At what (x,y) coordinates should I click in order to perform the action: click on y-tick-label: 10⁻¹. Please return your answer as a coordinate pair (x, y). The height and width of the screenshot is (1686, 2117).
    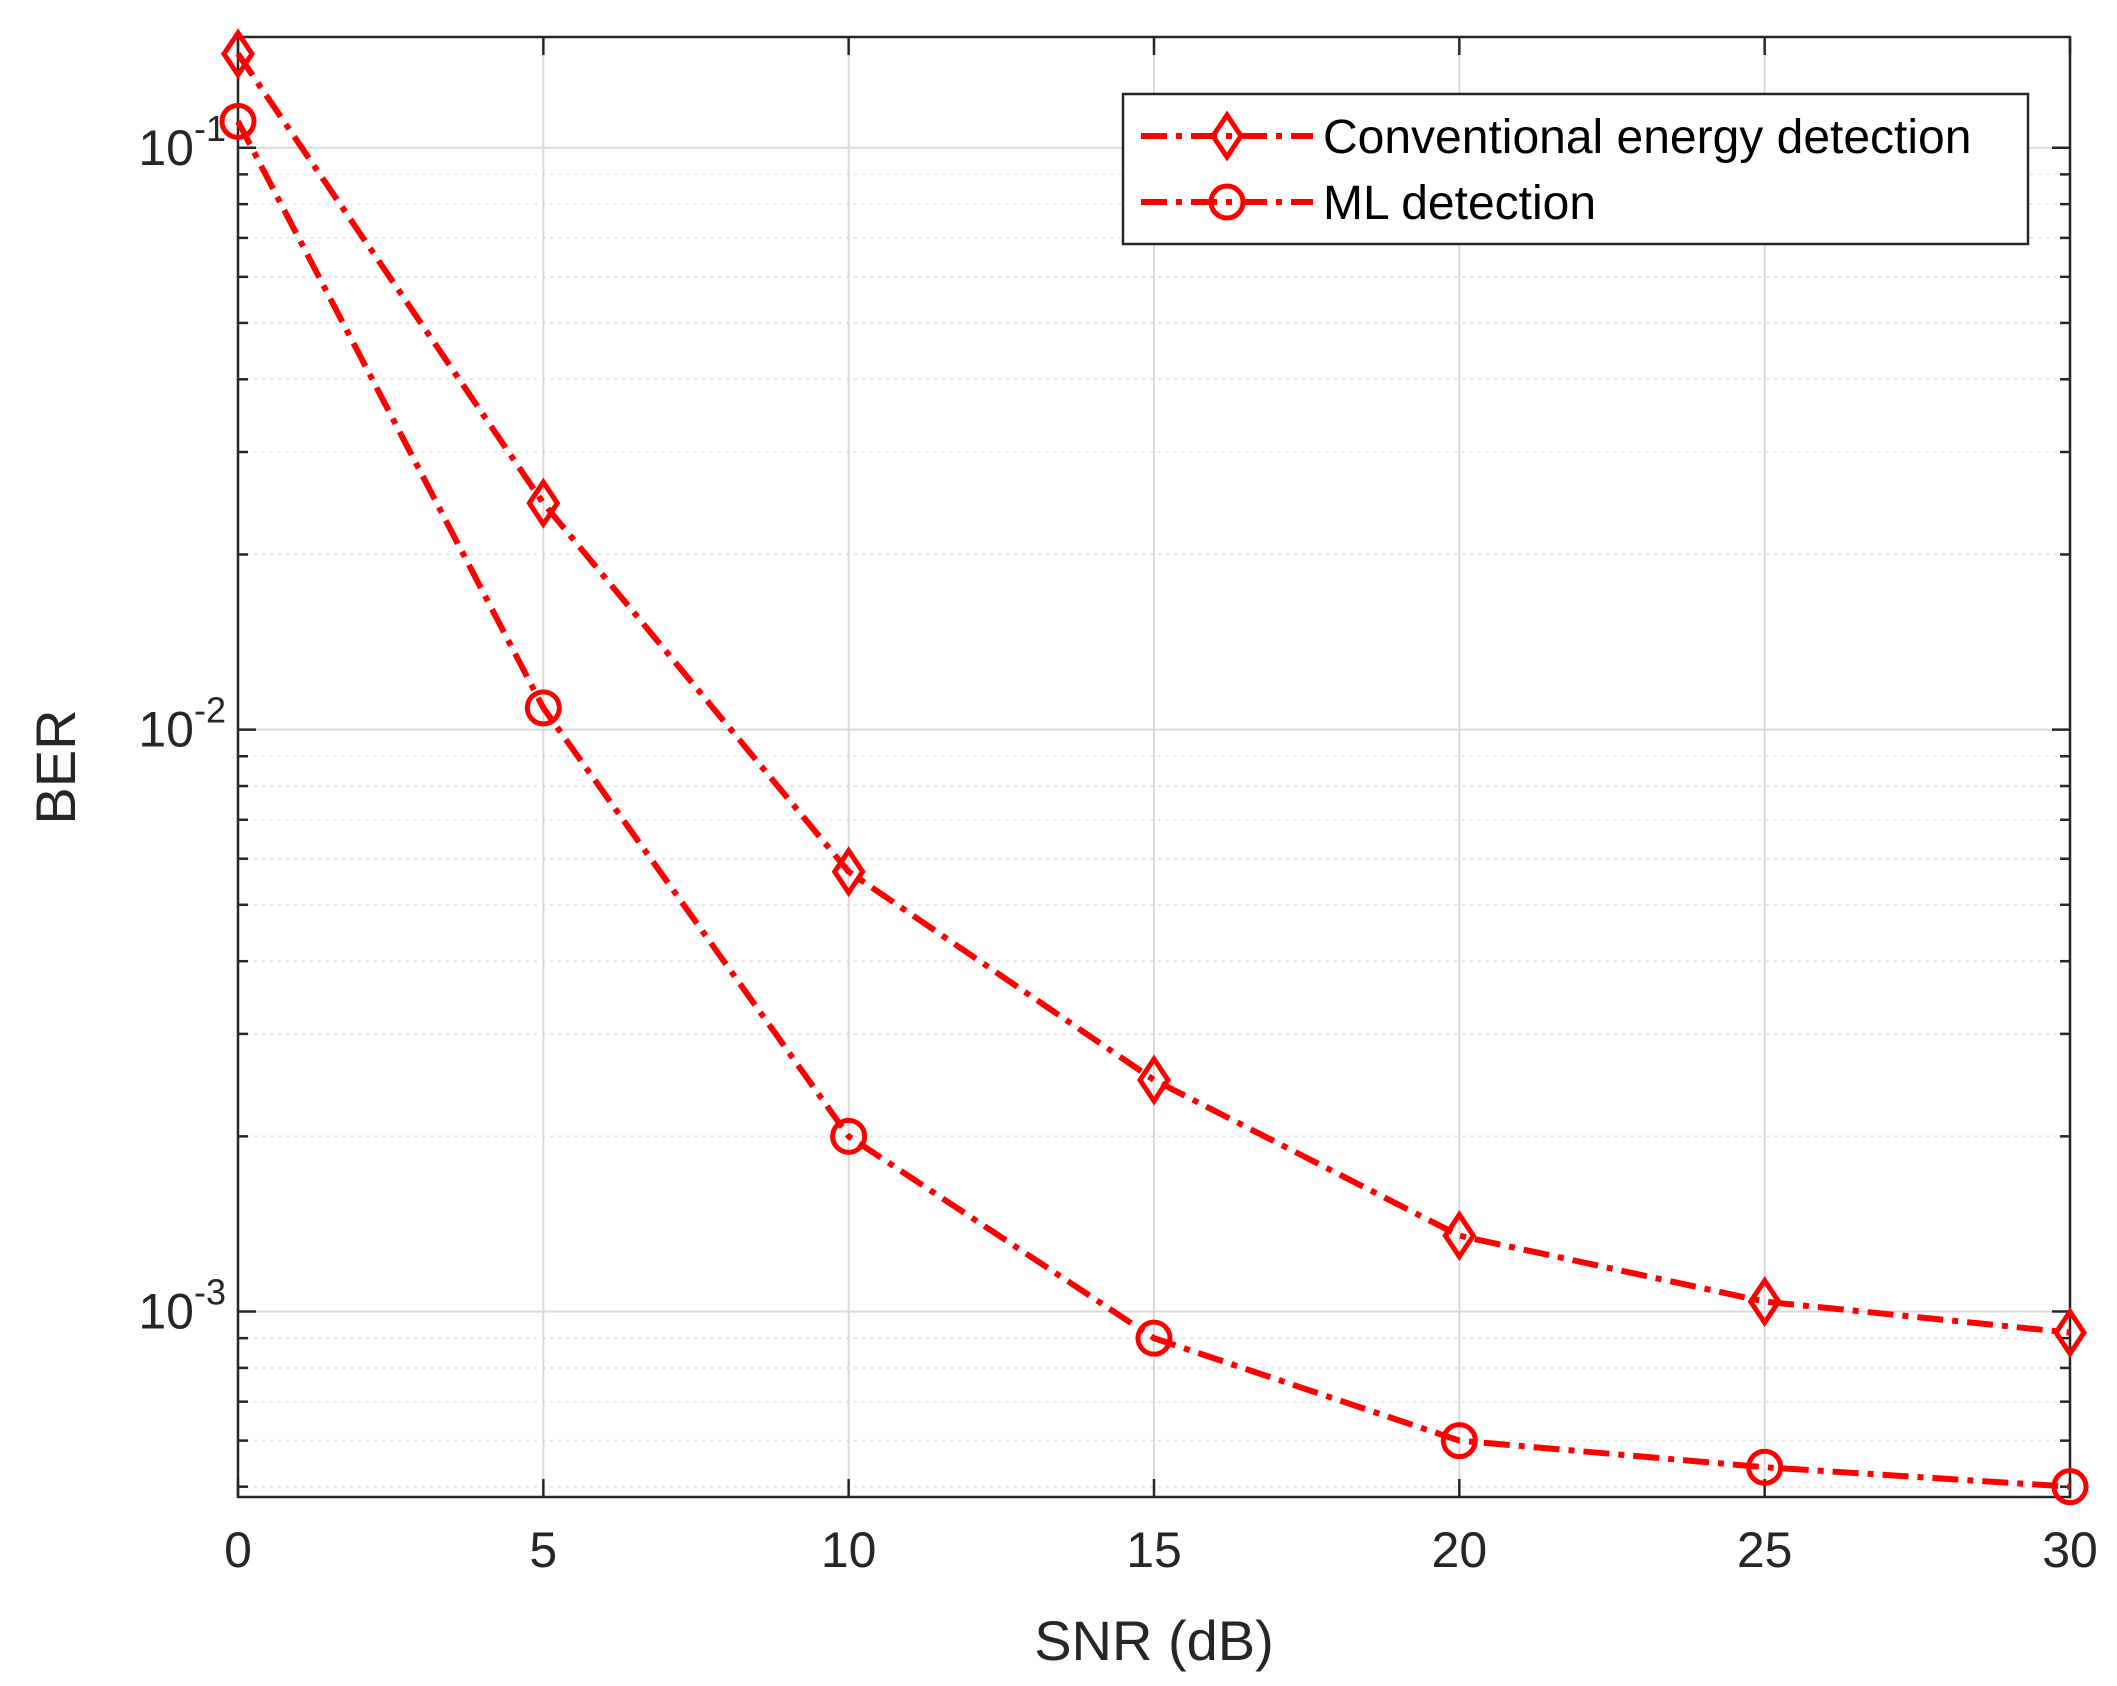
    Looking at the image, I should click on (182, 142).